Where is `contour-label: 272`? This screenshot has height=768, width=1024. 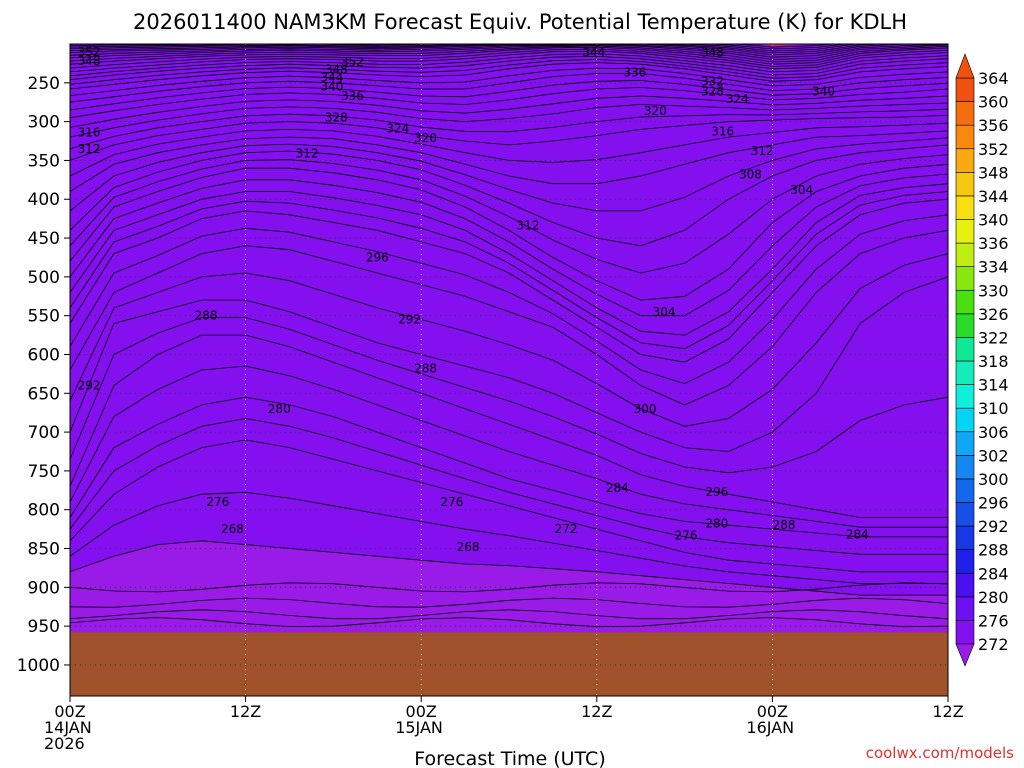 contour-label: 272 is located at coordinates (566, 529).